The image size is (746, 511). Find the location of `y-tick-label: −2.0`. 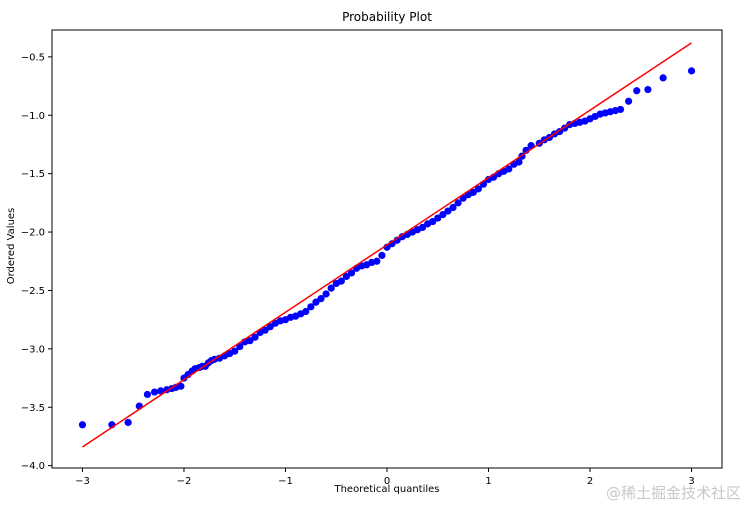

y-tick-label: −2.0 is located at coordinates (33, 233).